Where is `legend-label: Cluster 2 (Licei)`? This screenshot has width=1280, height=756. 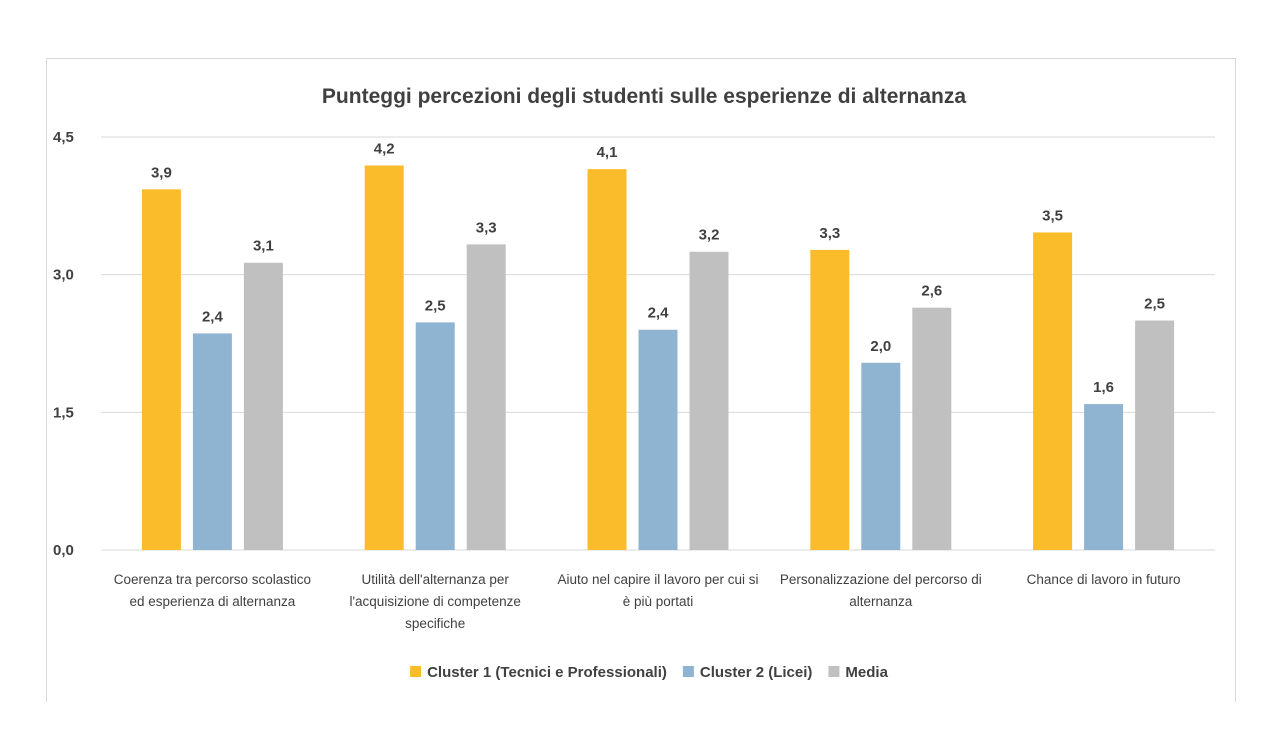
legend-label: Cluster 2 (Licei) is located at coordinates (756, 672).